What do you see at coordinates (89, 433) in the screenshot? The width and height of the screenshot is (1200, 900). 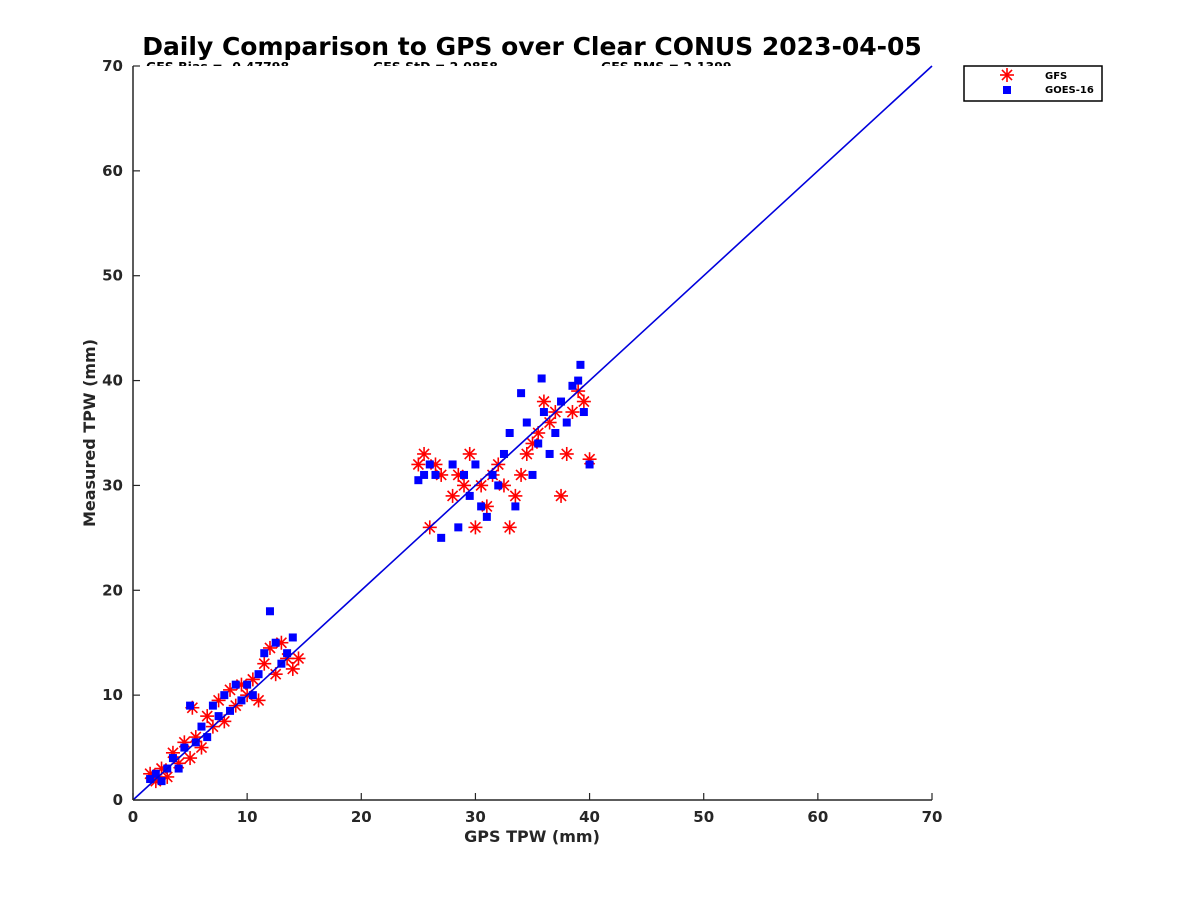 I see `y-axis-label: Measured TPW (mm)` at bounding box center [89, 433].